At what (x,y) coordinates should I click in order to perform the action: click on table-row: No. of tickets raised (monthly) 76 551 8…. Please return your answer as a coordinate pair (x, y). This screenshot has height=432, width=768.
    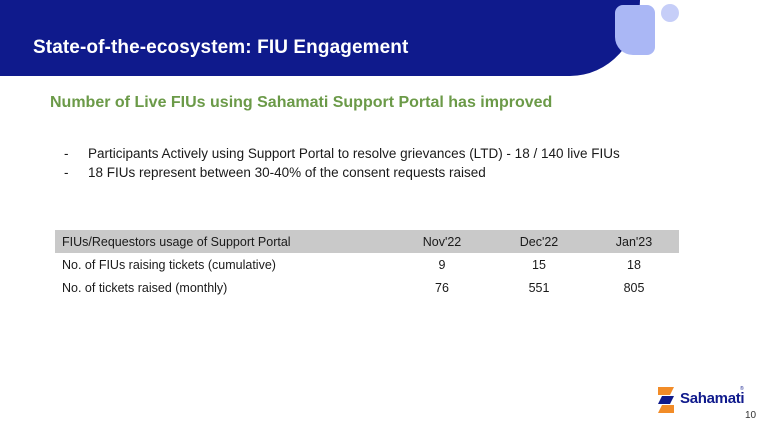
    Looking at the image, I should click on (367, 287).